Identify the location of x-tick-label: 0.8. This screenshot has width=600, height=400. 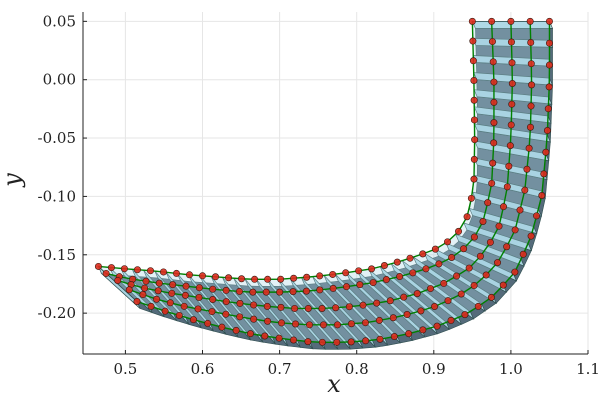
(357, 369).